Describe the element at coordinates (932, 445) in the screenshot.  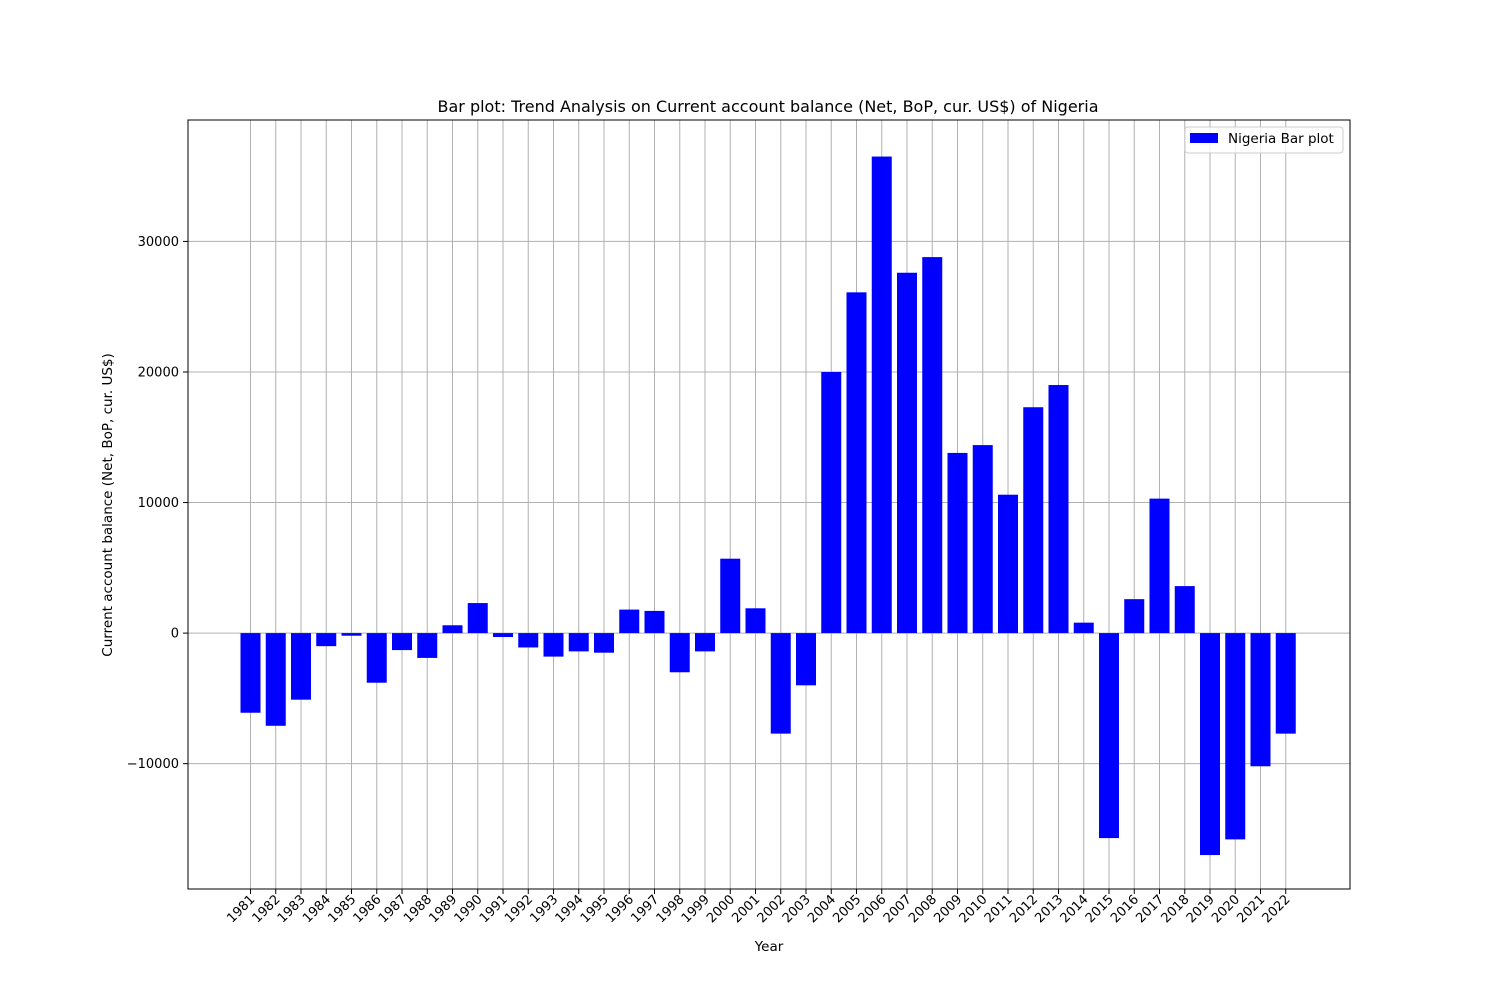
I see `bar-2008` at that location.